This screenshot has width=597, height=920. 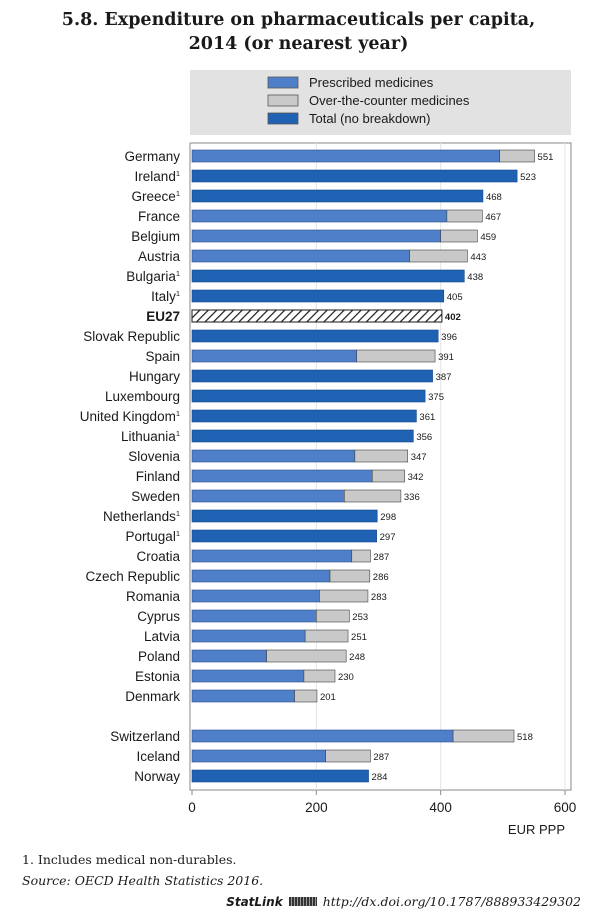 What do you see at coordinates (328, 697) in the screenshot?
I see `value-label-denmark: 201` at bounding box center [328, 697].